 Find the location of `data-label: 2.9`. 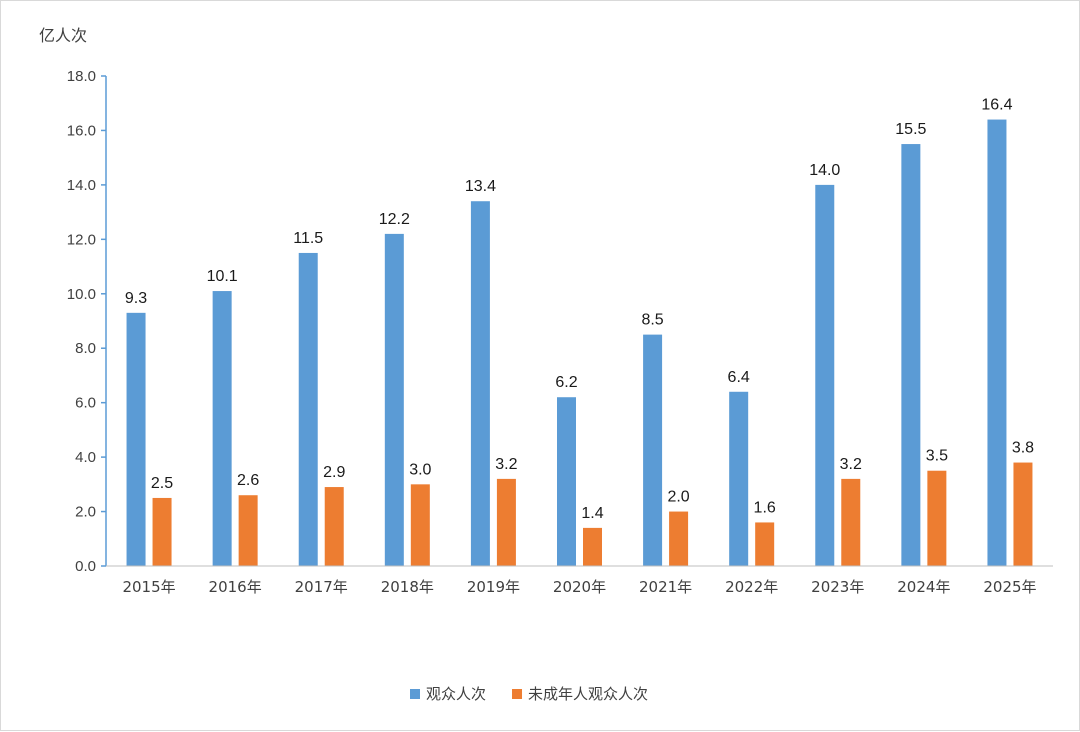

data-label: 2.9 is located at coordinates (334, 472).